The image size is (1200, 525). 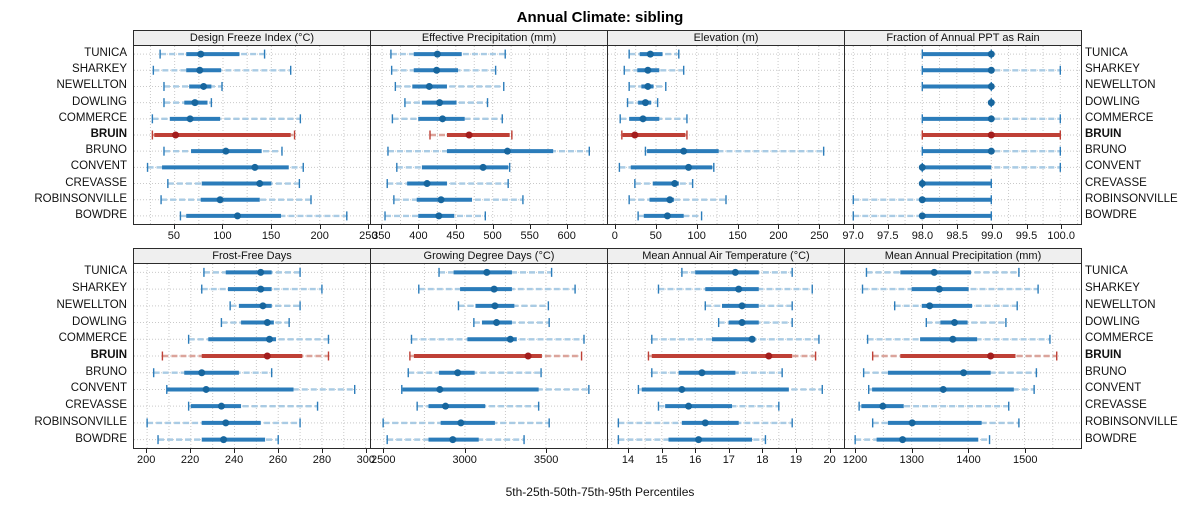 What do you see at coordinates (963, 38) in the screenshot?
I see `panel-header: Fraction of Annual PPT as Rain` at bounding box center [963, 38].